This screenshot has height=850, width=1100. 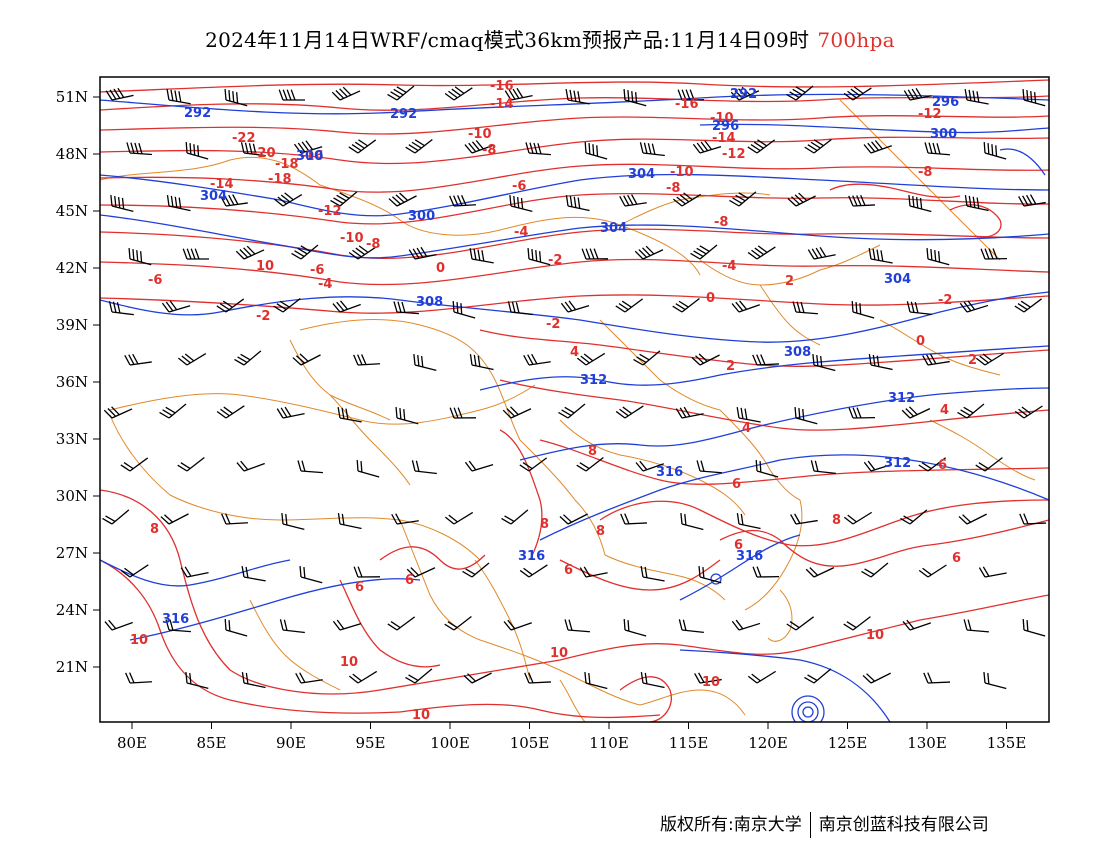 What do you see at coordinates (903, 825) in the screenshot?
I see `footer-right: 南京创蓝科技有限公司` at bounding box center [903, 825].